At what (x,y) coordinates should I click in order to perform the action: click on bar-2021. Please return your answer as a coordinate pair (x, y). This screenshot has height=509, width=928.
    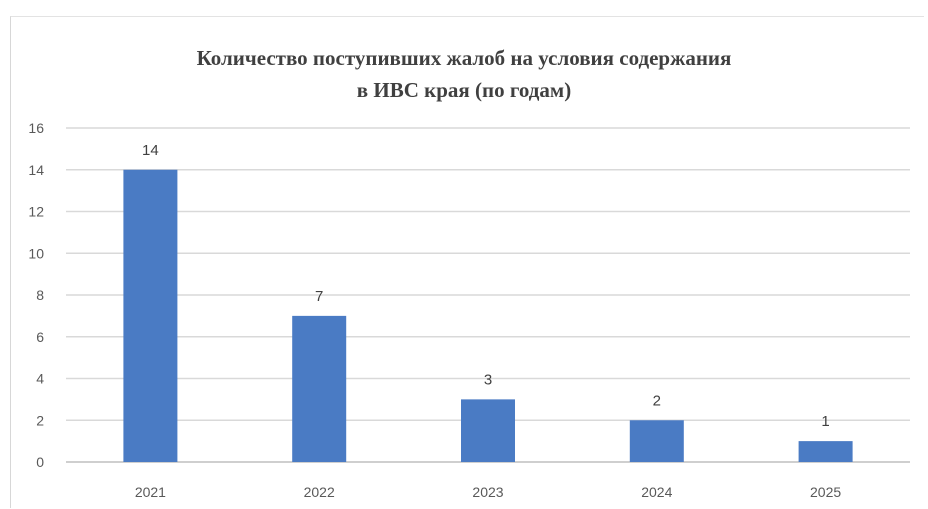
    Looking at the image, I should click on (150, 315).